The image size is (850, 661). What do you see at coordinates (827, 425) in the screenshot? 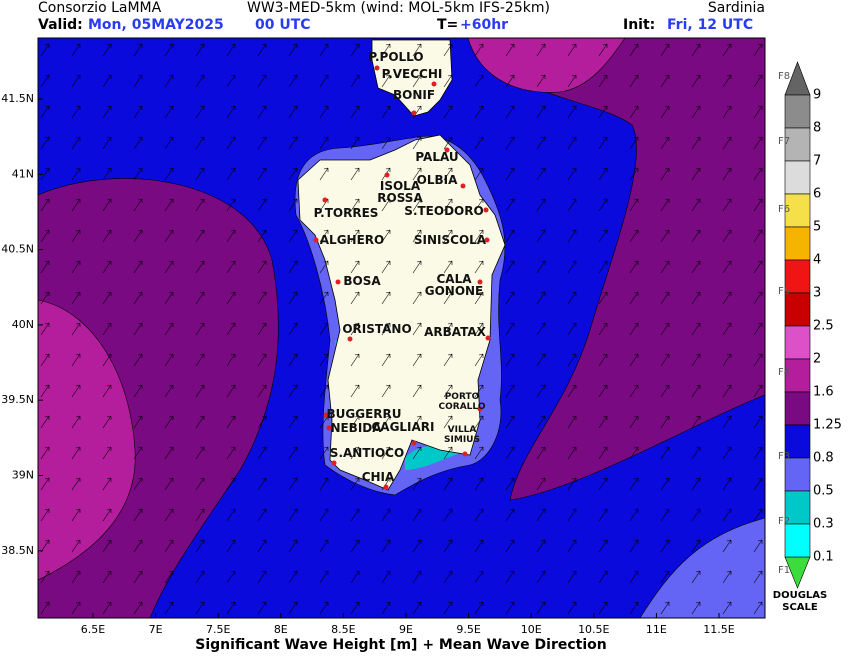
I see `colorbar-label: 1.25` at bounding box center [827, 425].